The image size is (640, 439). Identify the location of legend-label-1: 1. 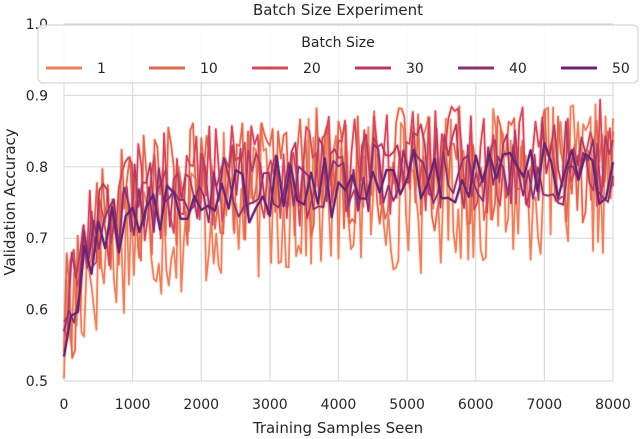
(101, 69).